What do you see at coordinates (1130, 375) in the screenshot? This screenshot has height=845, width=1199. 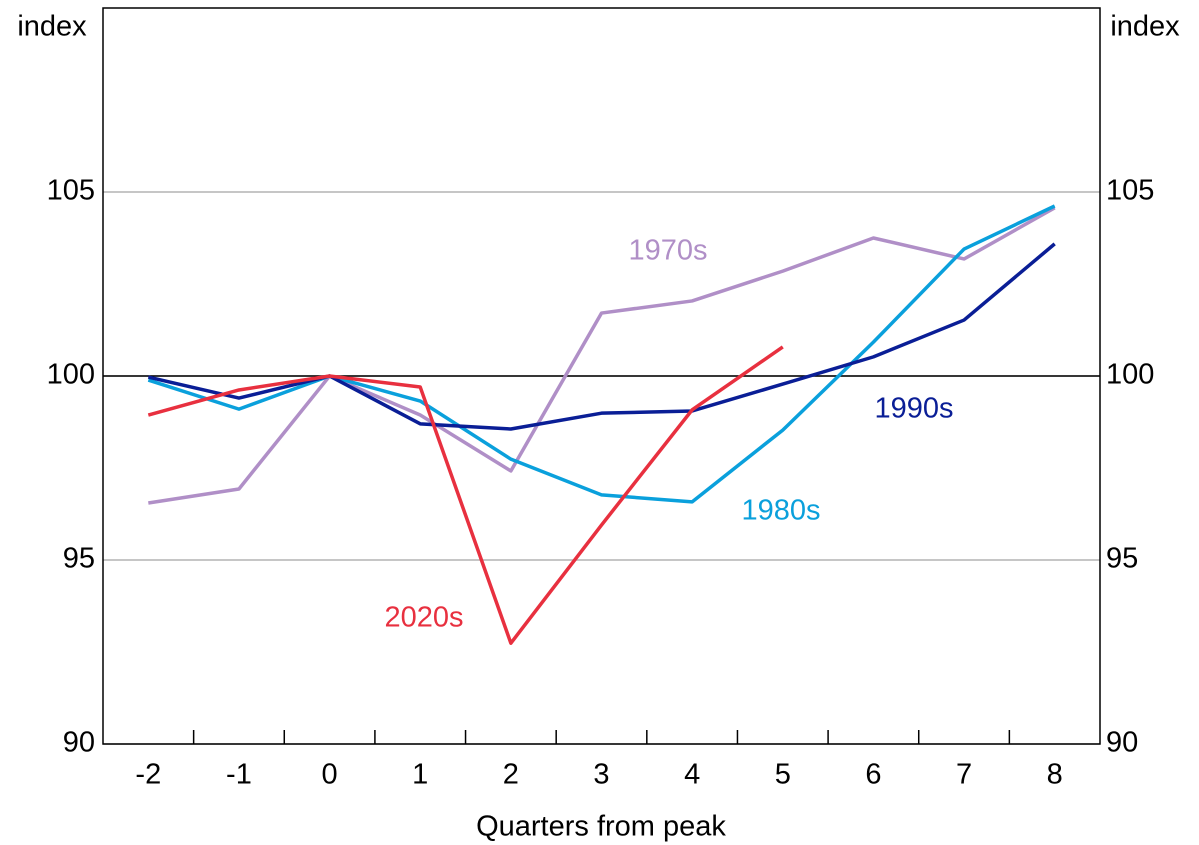 I see `y2-tick-label: 100` at bounding box center [1130, 375].